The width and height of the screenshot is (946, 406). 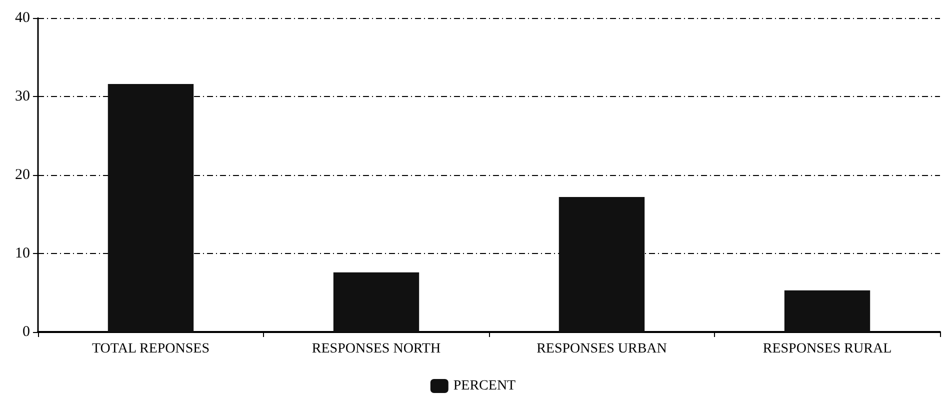 I want to click on y-tick-label: 40, so click(x=22, y=18).